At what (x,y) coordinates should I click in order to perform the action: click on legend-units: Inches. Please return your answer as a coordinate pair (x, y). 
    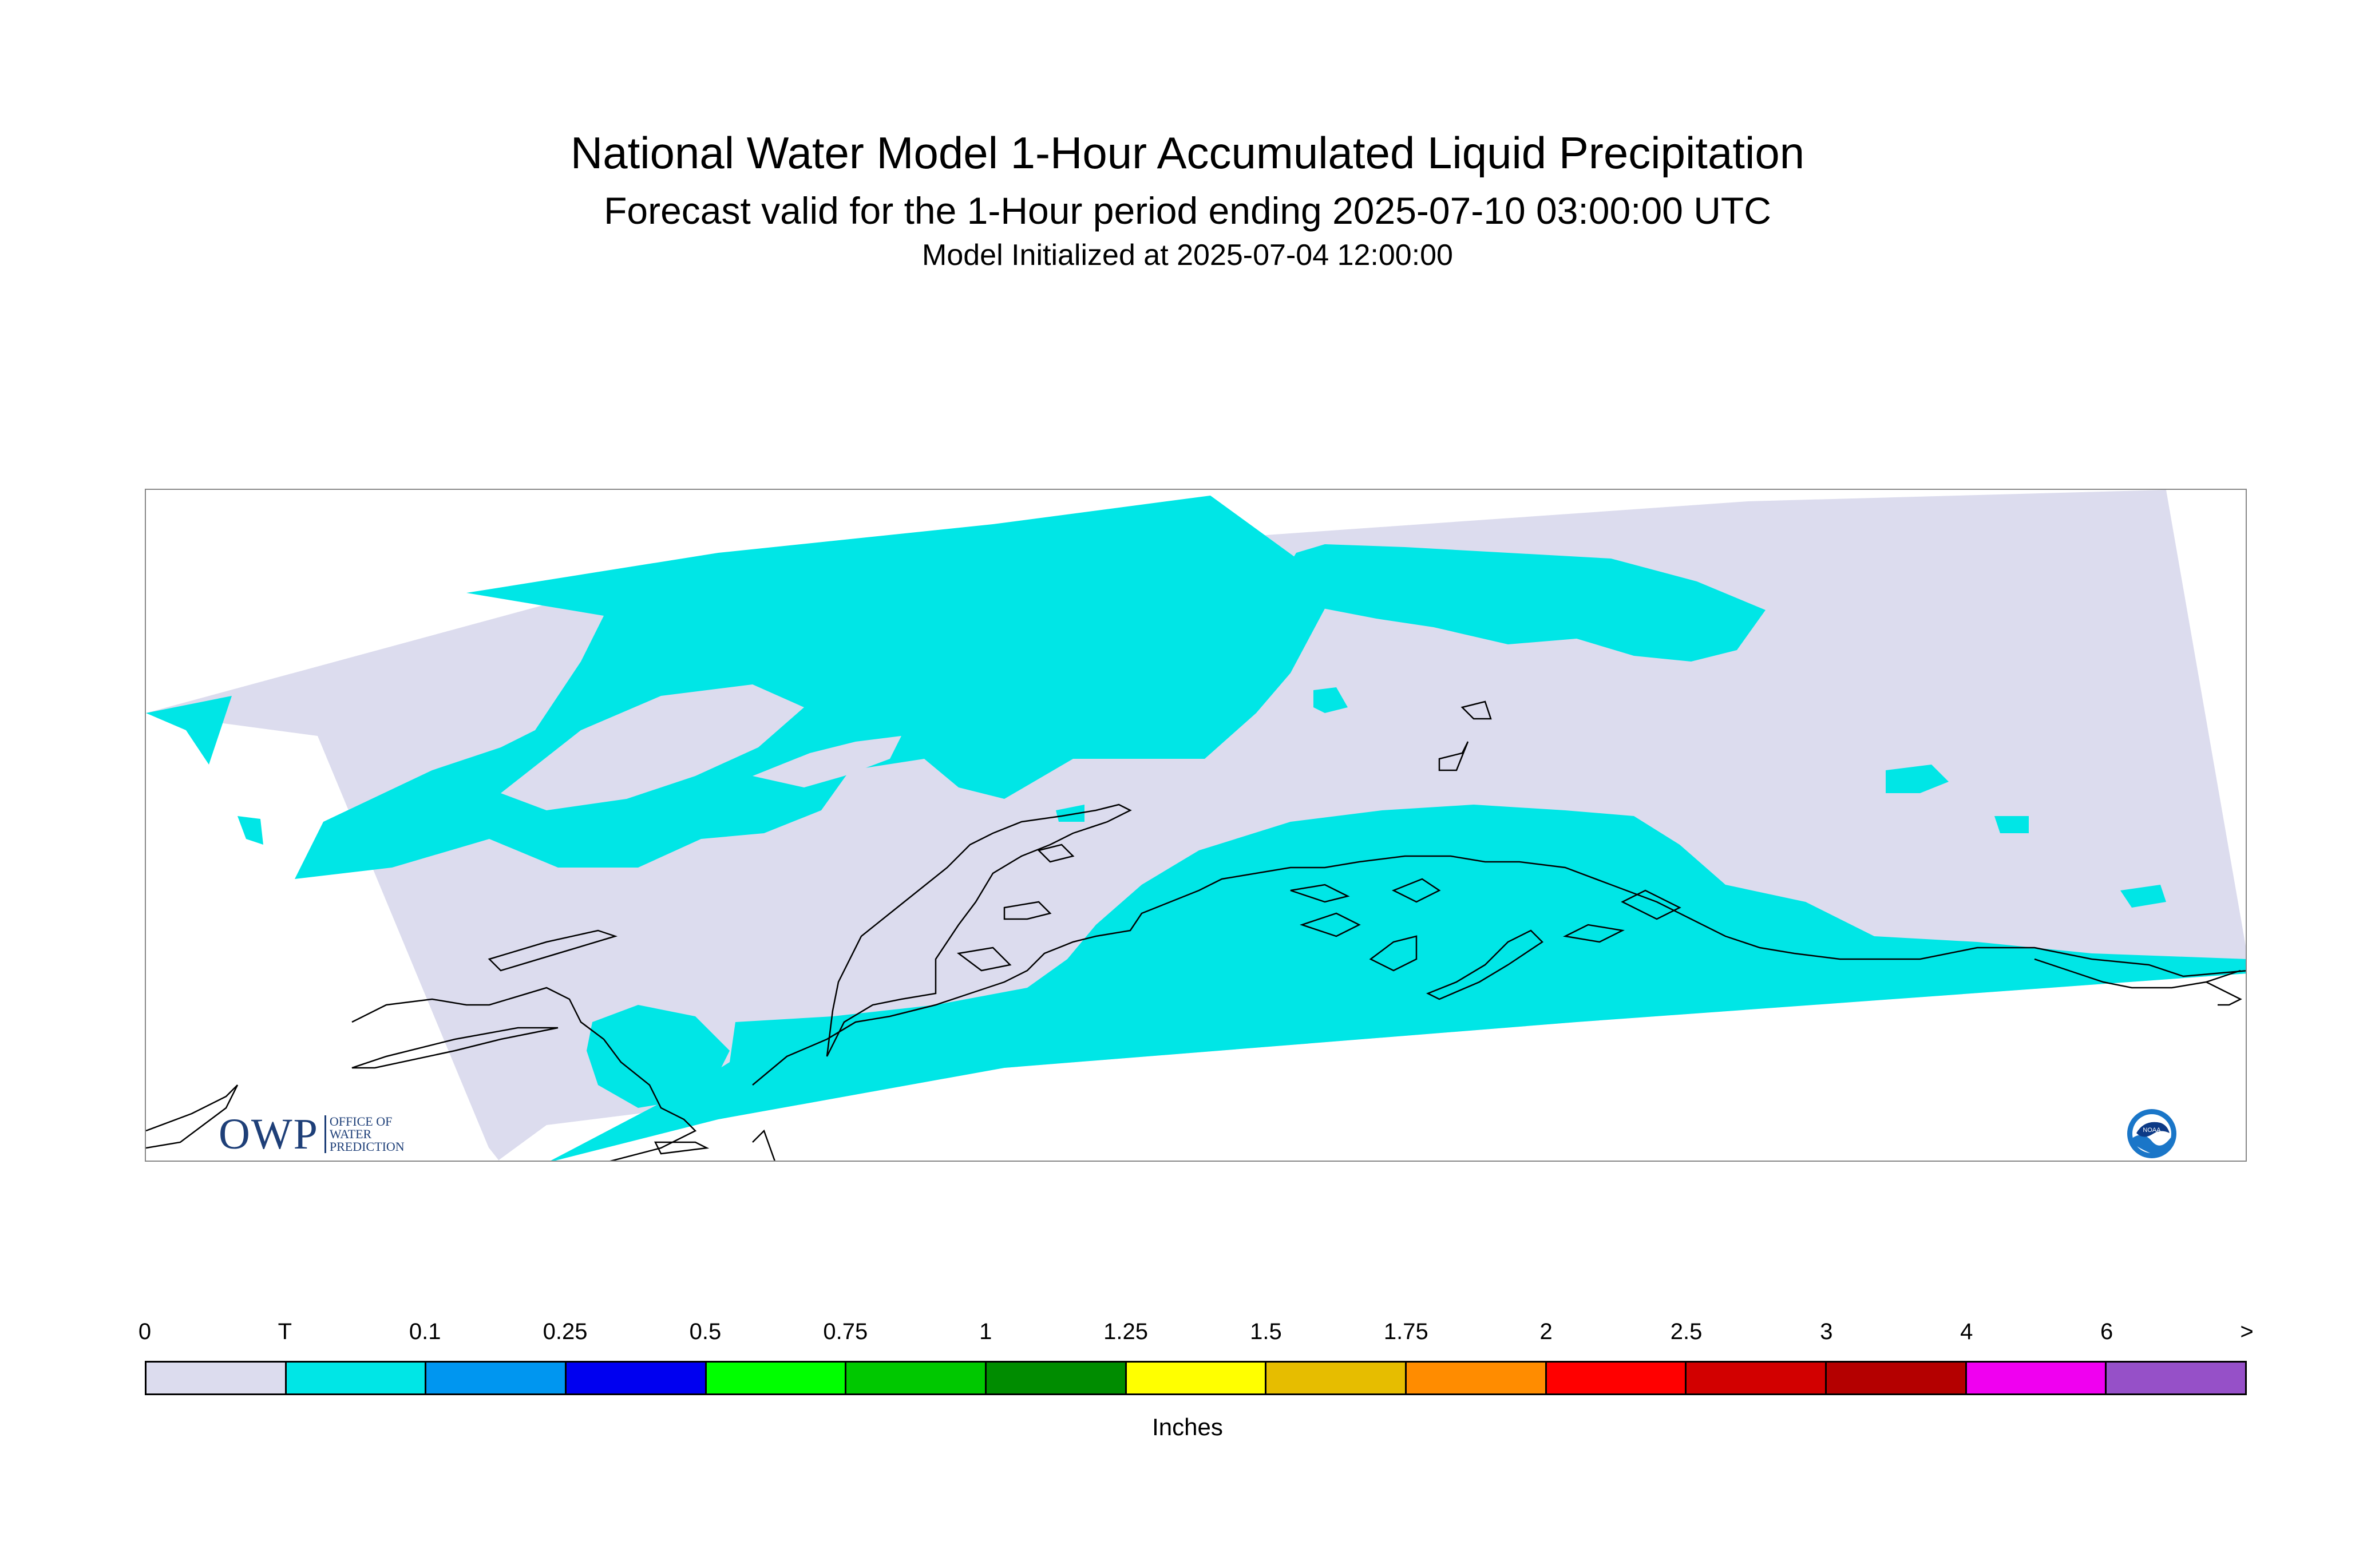
    Looking at the image, I should click on (1187, 1426).